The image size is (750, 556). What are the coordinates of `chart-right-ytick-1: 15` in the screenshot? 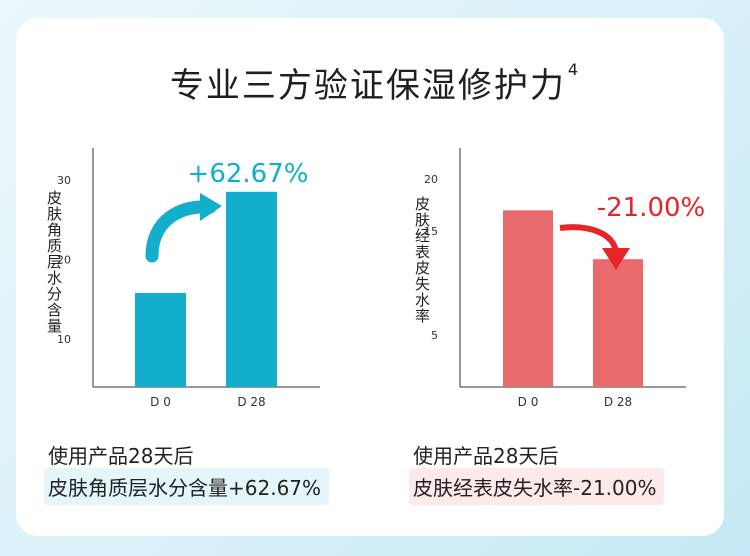 It's located at (431, 231).